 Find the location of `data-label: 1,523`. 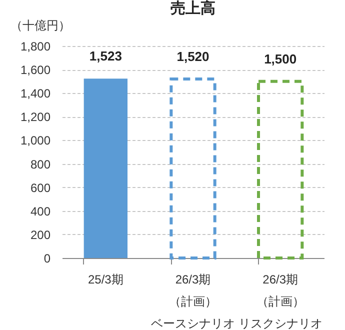

data-label: 1,523 is located at coordinates (105, 56).